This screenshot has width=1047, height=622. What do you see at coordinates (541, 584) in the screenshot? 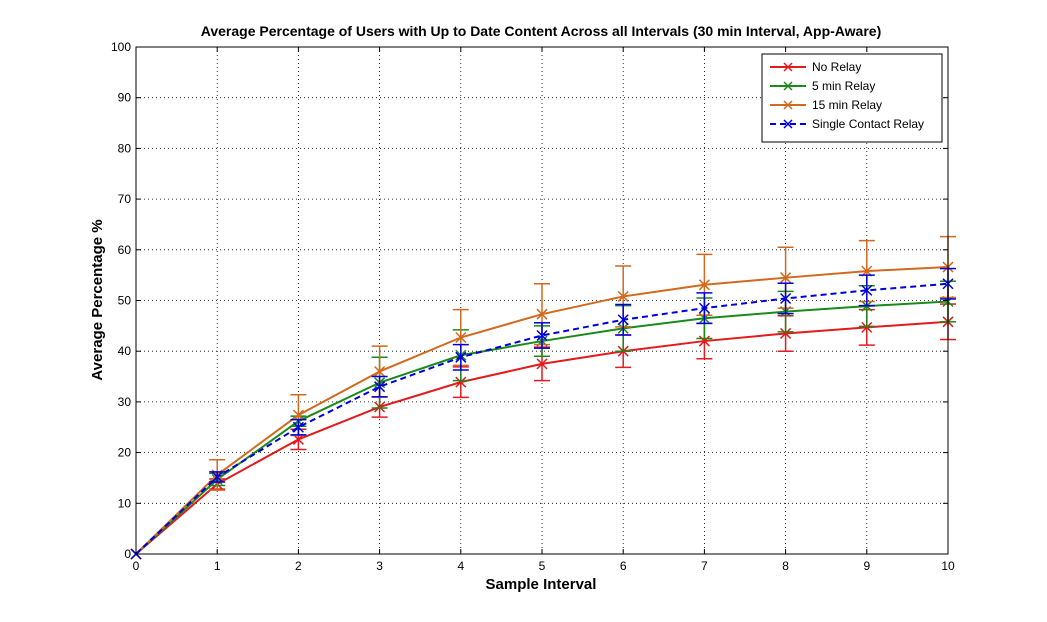
I see `x-axis-label: Sample Interval` at bounding box center [541, 584].